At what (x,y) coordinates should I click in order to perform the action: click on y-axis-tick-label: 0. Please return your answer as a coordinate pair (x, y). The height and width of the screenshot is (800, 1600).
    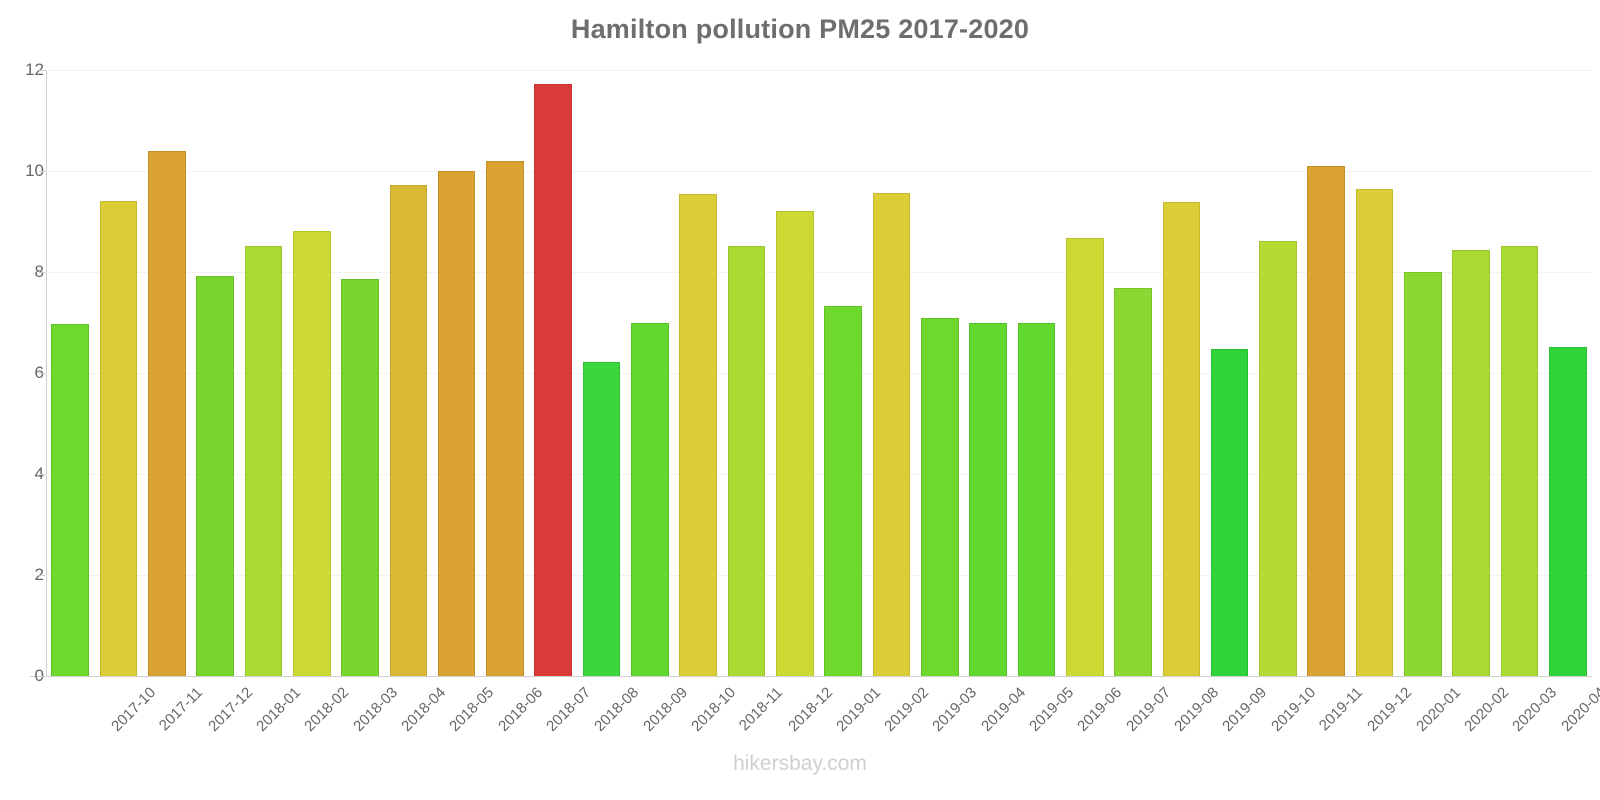
    Looking at the image, I should click on (27, 676).